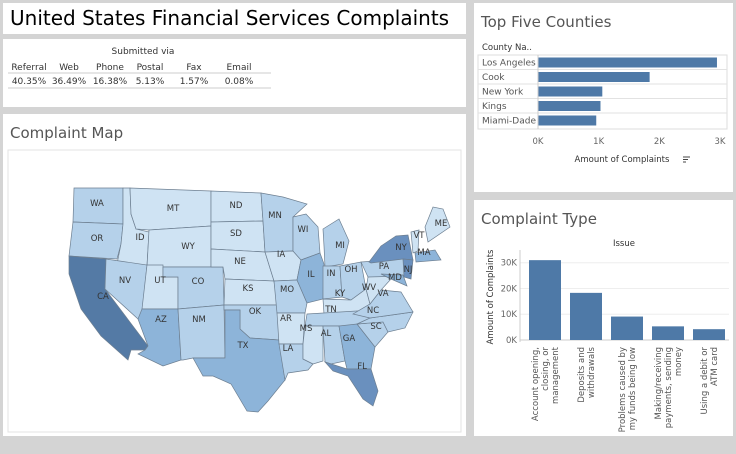 The width and height of the screenshot is (736, 454). Describe the element at coordinates (546, 369) in the screenshot. I see `type-category-line: closing, or` at that location.